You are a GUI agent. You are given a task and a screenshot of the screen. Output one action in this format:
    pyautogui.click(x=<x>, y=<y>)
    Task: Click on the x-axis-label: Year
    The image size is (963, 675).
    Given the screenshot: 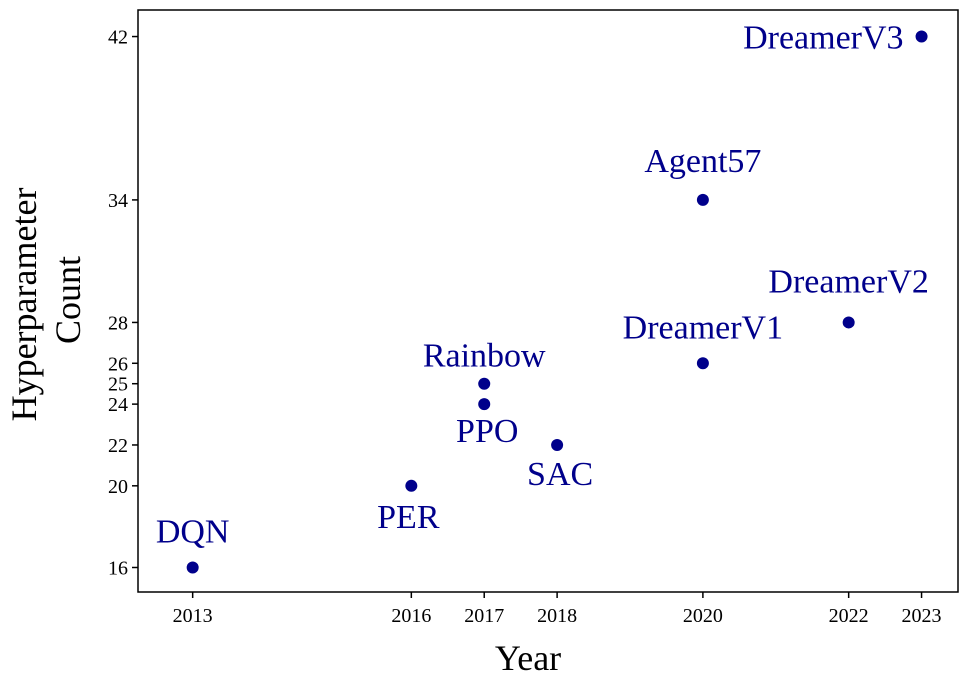 What is the action you would take?
    pyautogui.click(x=528, y=656)
    